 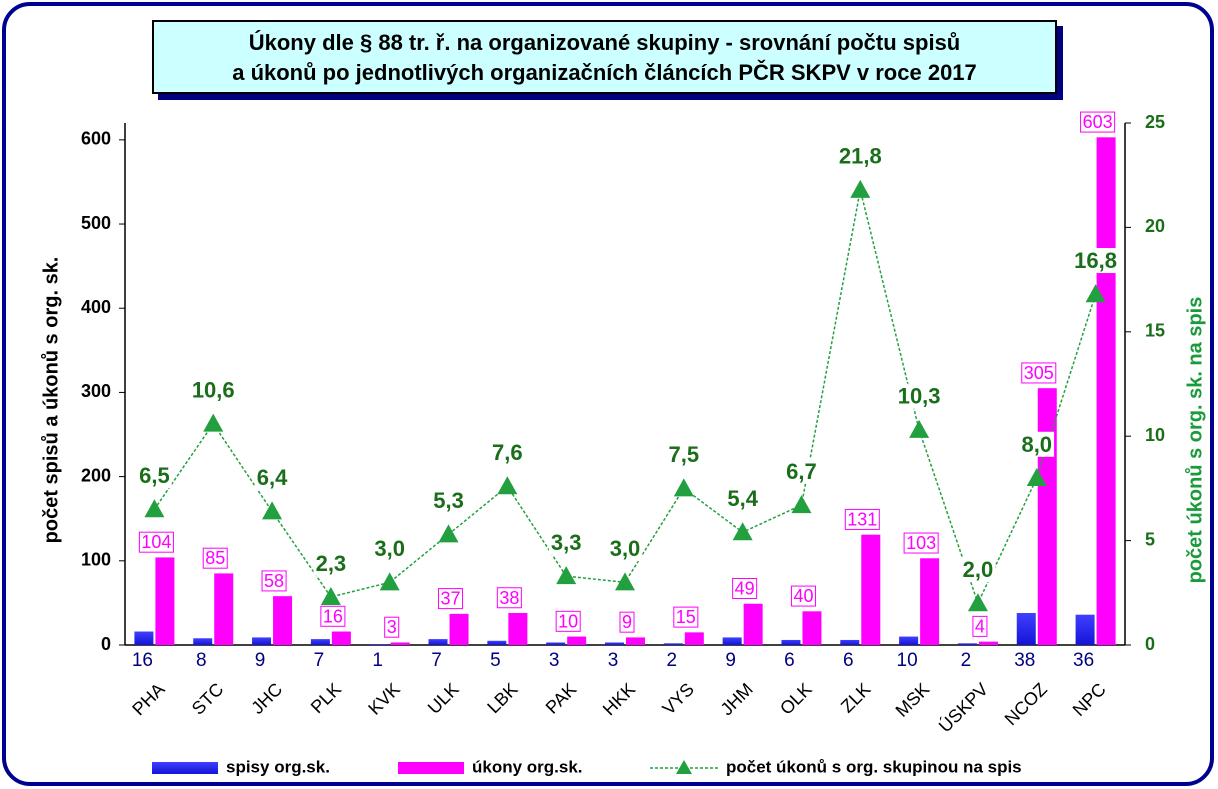 I want to click on ukony-label: 58, so click(x=274, y=581).